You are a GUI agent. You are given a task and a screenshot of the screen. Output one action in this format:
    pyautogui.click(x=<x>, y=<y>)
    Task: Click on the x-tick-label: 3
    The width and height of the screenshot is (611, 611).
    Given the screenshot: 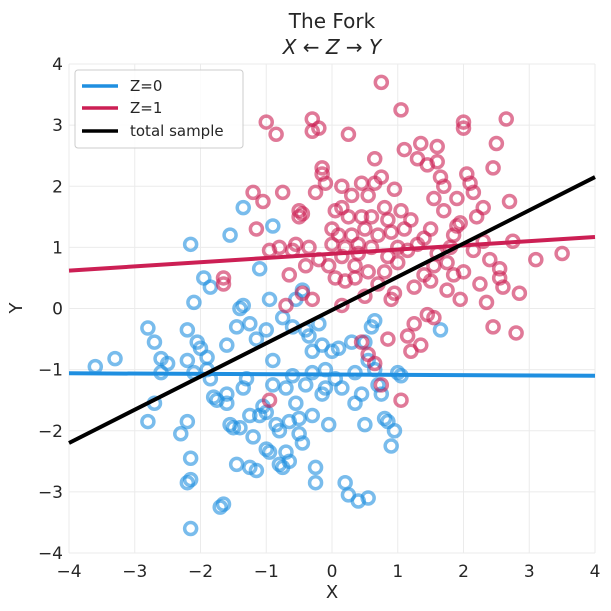 What is the action you would take?
    pyautogui.click(x=529, y=572)
    